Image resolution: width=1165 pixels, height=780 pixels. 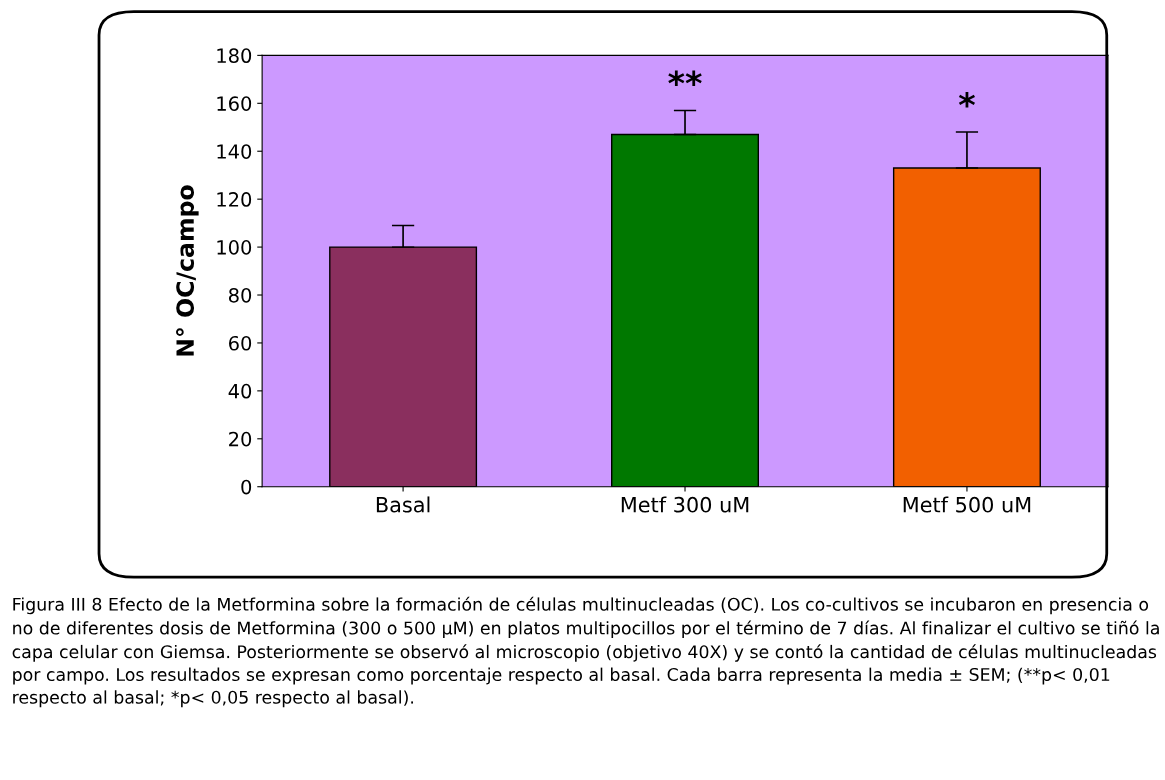 I want to click on y-axis-title: N° OC/campo, so click(x=187, y=270).